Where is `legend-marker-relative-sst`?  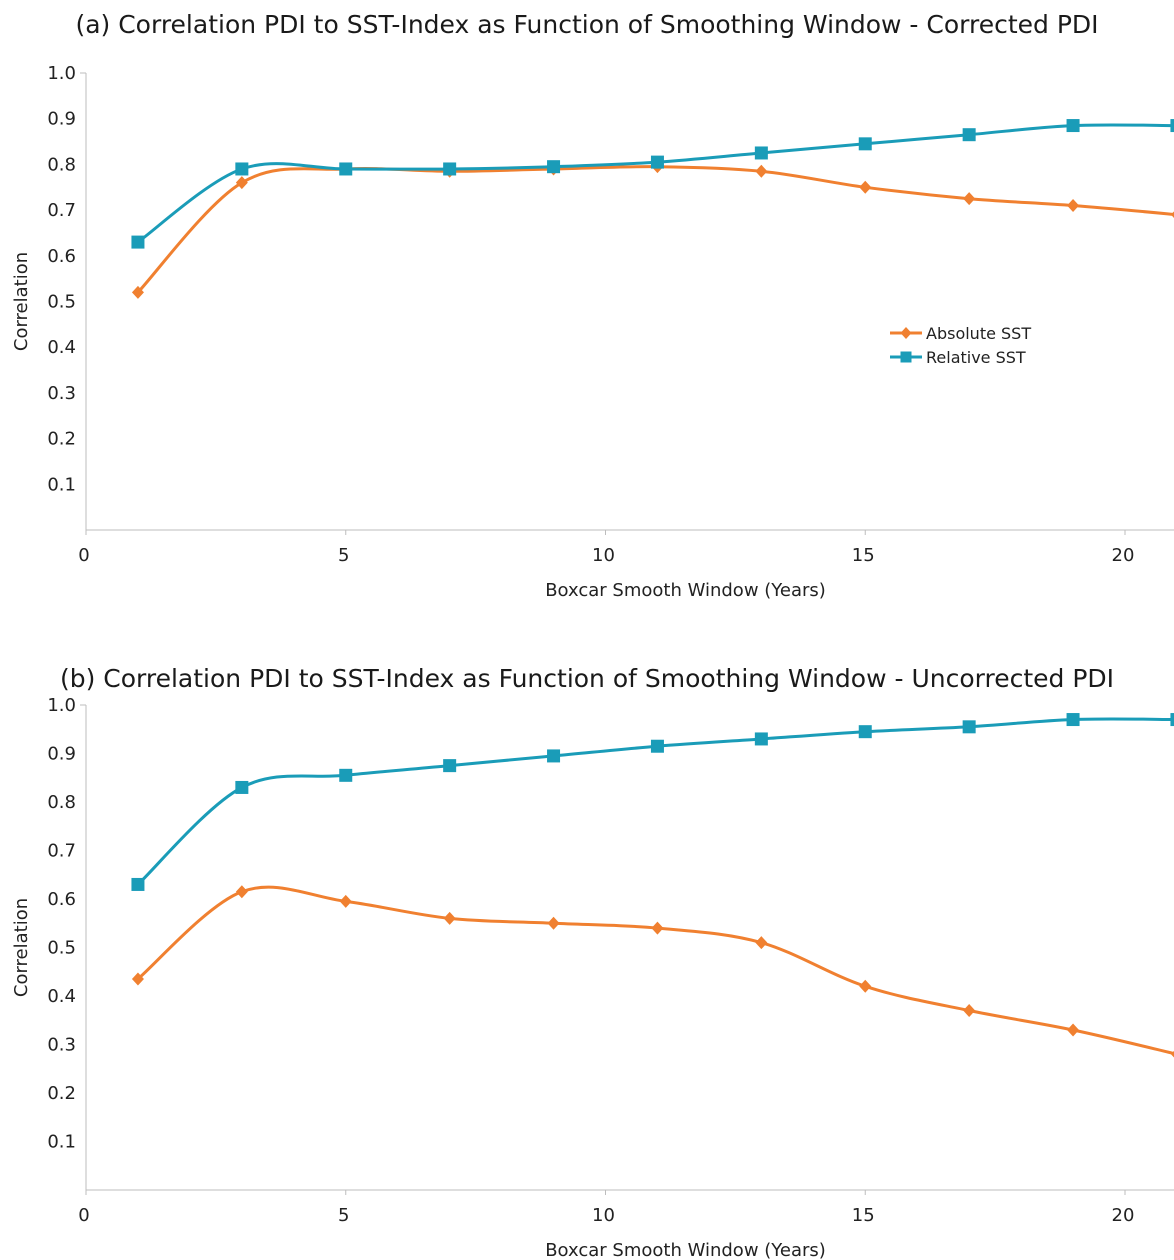 legend-marker-relative-sst is located at coordinates (906, 357).